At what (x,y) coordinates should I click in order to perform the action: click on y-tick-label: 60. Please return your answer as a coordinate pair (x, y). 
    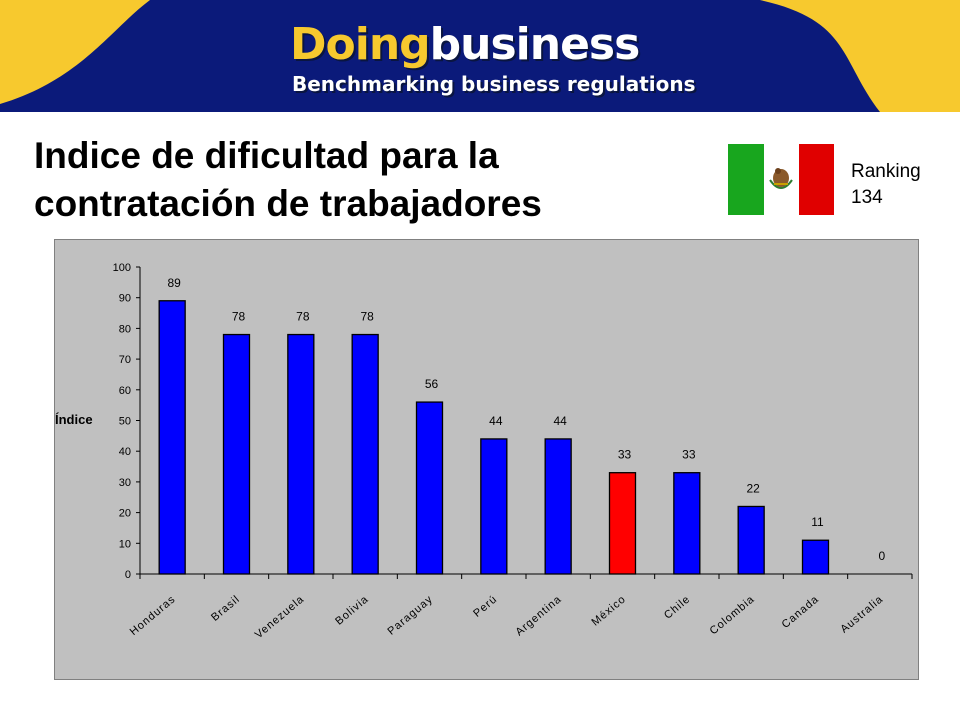
    Looking at the image, I should click on (125, 391).